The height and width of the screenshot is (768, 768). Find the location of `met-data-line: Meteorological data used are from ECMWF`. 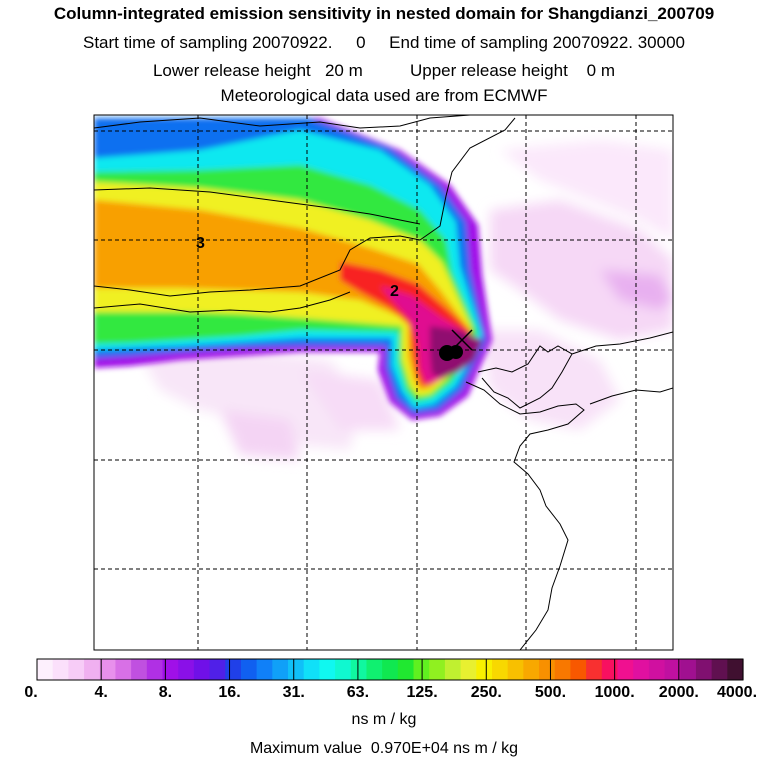

met-data-line: Meteorological data used are from ECMWF is located at coordinates (384, 95).